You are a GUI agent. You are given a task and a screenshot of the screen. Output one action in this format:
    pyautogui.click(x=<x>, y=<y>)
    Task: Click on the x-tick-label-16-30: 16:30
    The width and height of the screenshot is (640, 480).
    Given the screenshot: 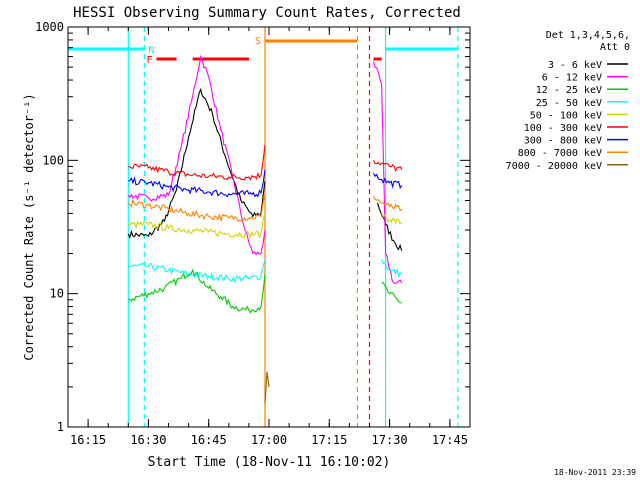 What is the action you would take?
    pyautogui.click(x=148, y=440)
    